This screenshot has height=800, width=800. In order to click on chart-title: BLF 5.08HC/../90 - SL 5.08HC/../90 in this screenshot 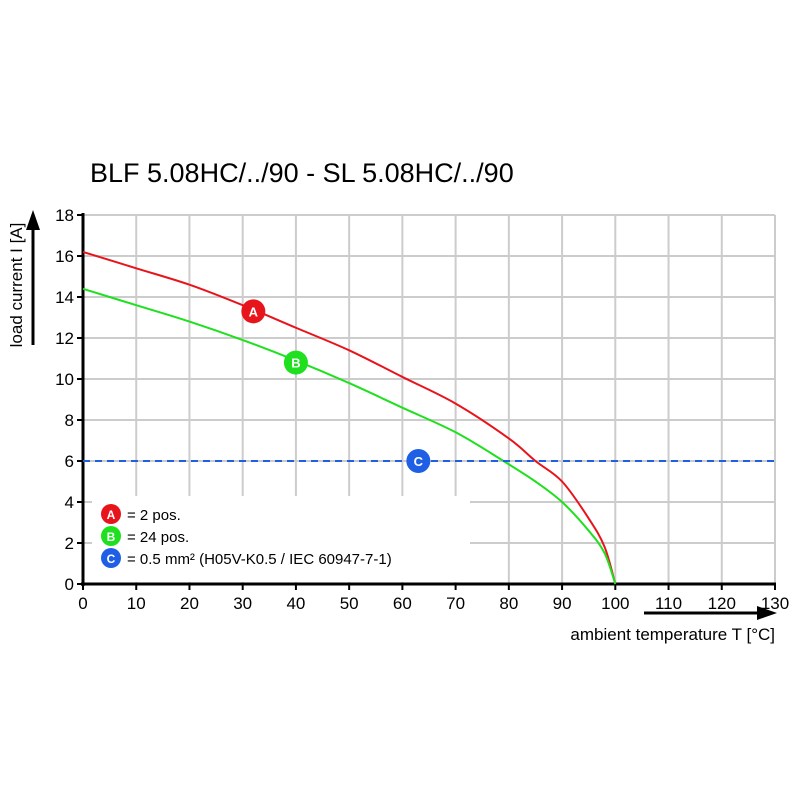, I will do `click(302, 173)`.